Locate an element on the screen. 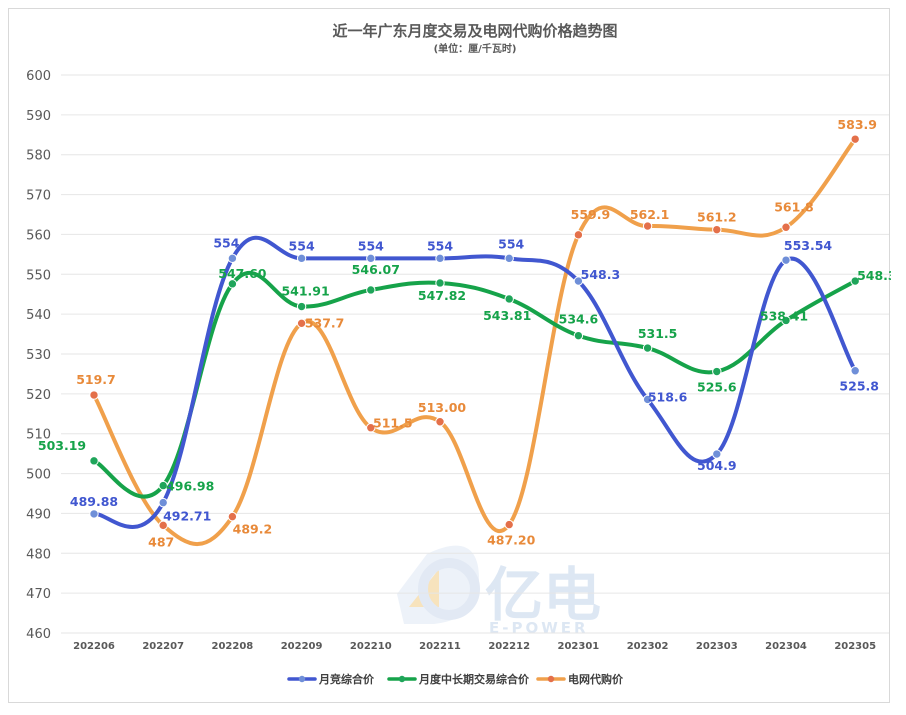 The height and width of the screenshot is (715, 906). chart-title: 近一年广东月度交易及电网代购价格趋势图 is located at coordinates (474, 31).